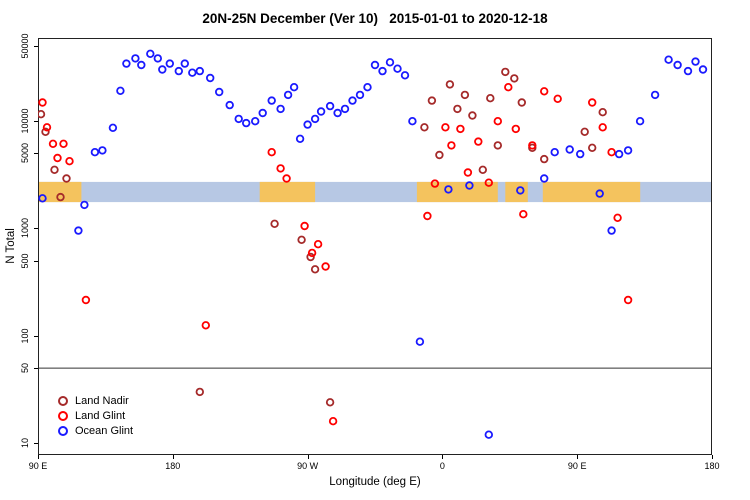 The image size is (750, 500). Describe the element at coordinates (25, 443) in the screenshot. I see `y-tick-label: 10` at that location.